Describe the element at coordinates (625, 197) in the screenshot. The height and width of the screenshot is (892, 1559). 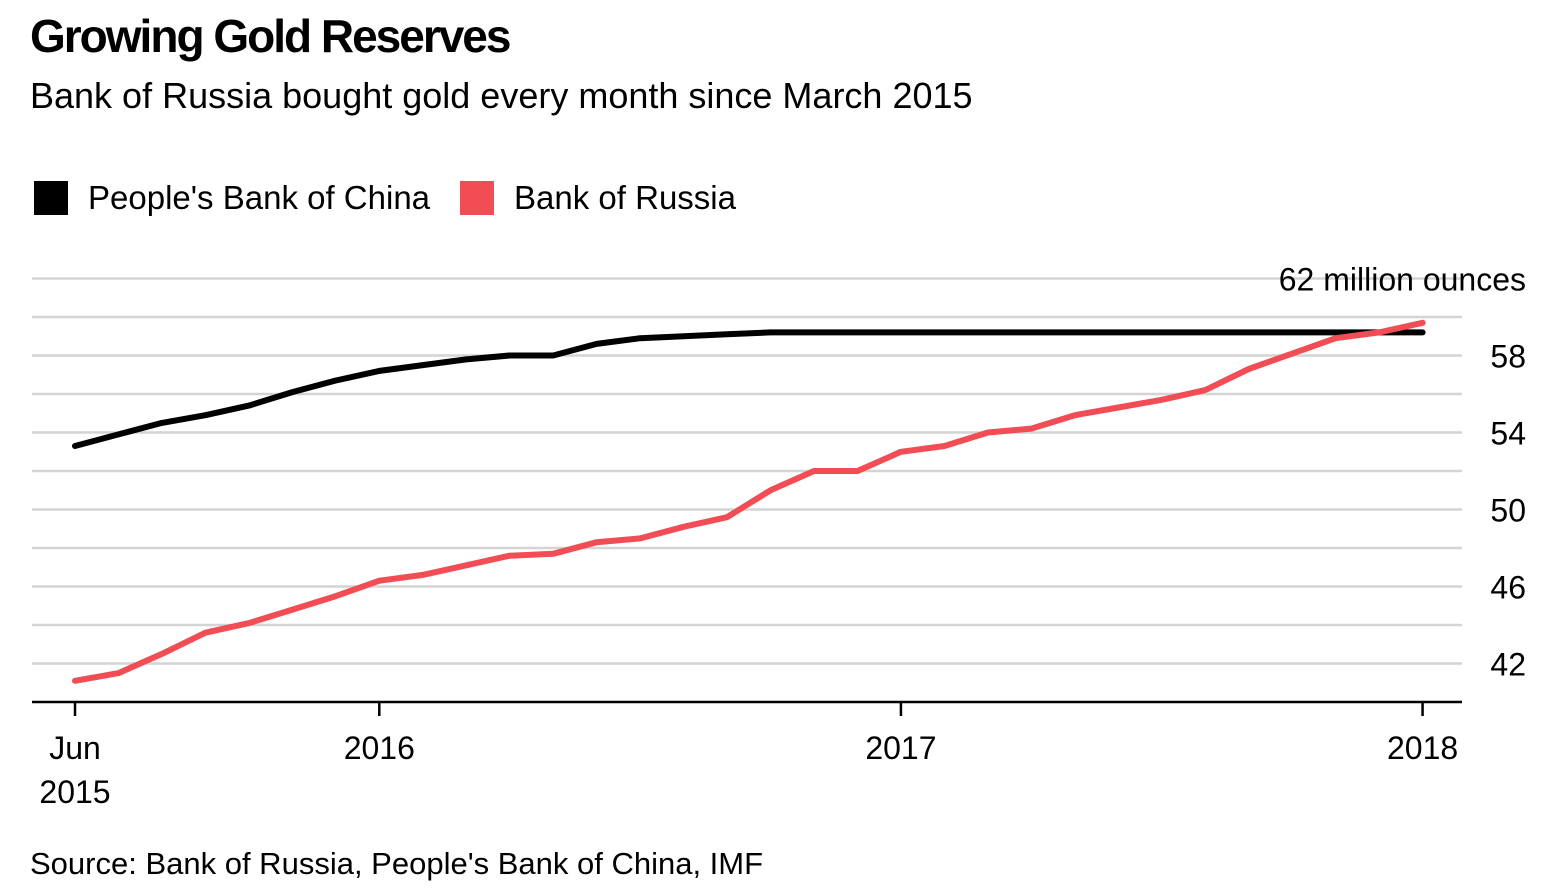
I see `legend-label-russia: Bank of Russia` at that location.